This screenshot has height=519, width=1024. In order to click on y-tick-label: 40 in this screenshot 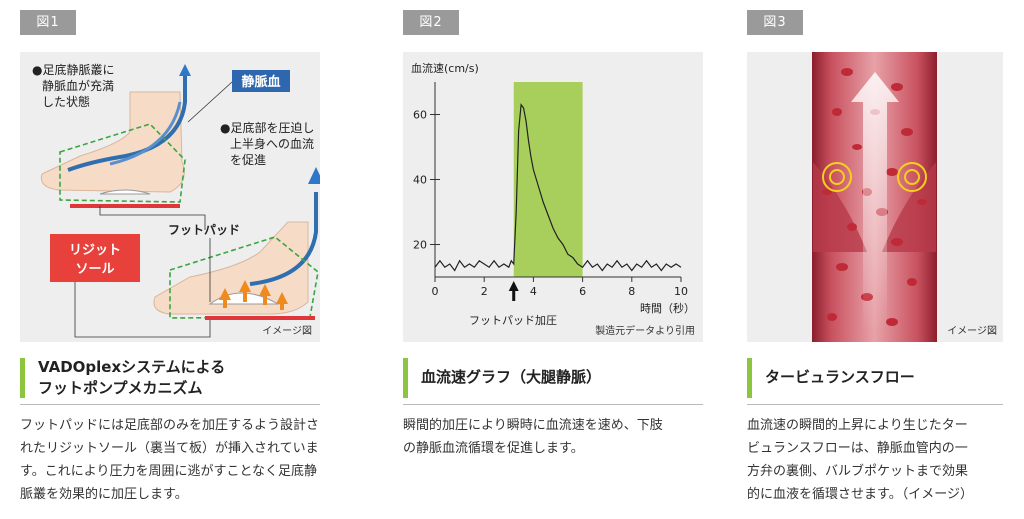, I will do `click(420, 180)`.